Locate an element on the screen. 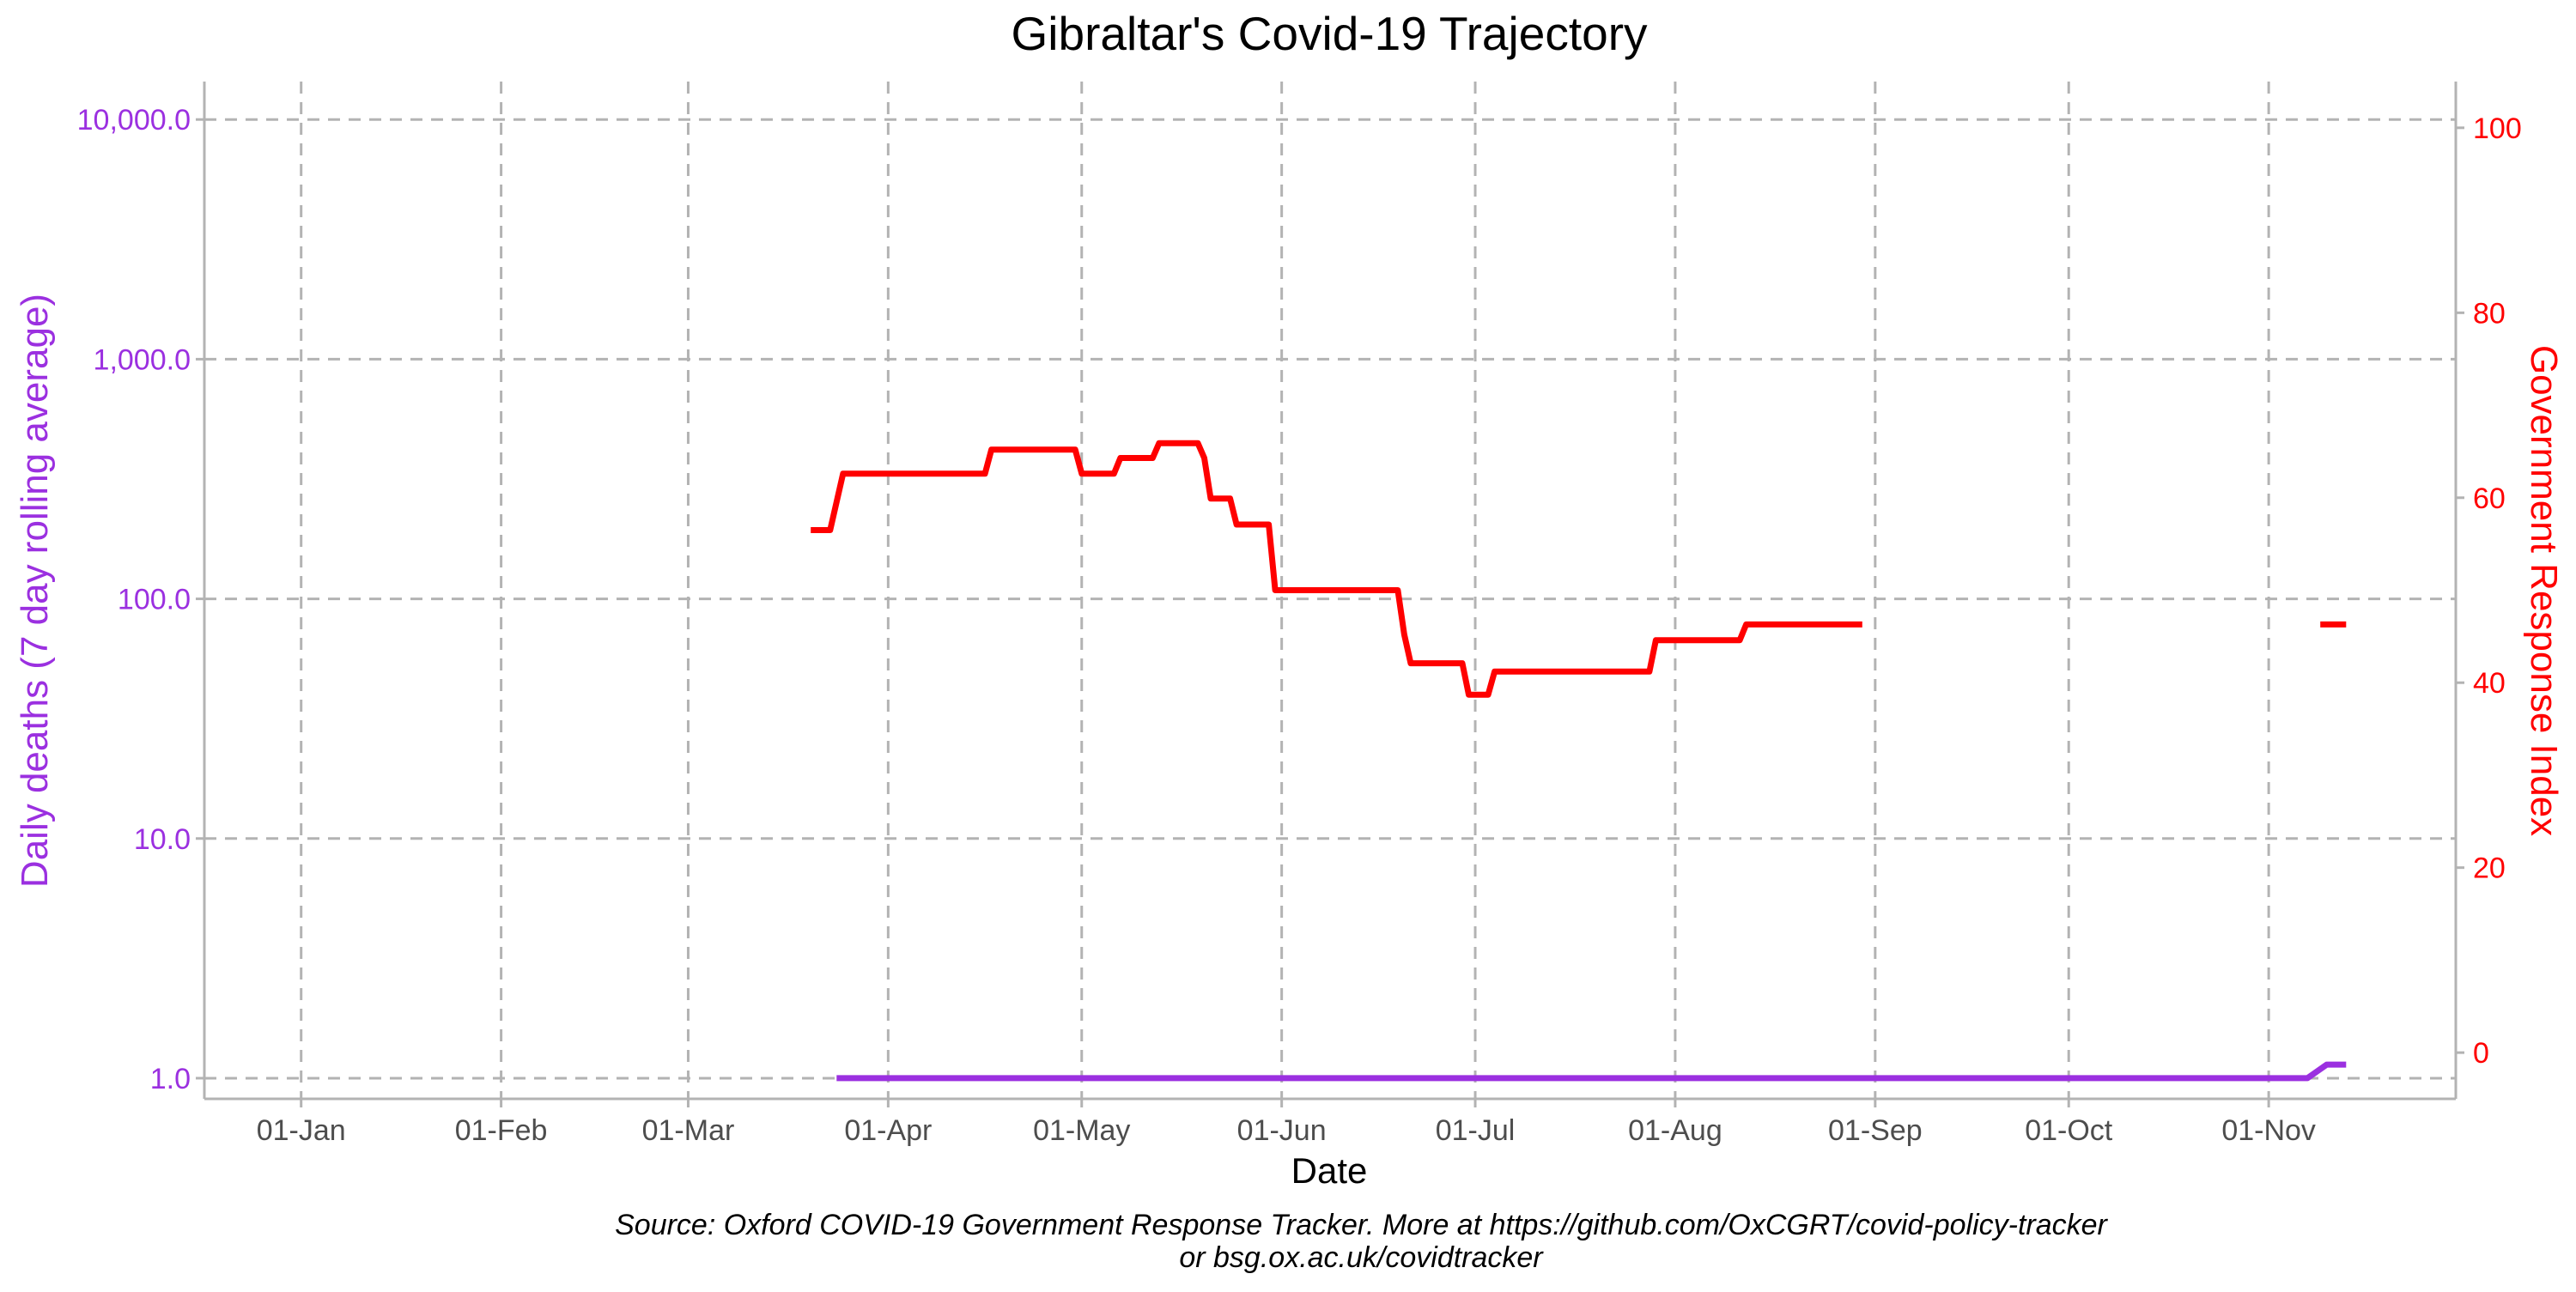 This screenshot has height=1292, width=2576. x-tick-label: 01-Sep is located at coordinates (1875, 1130).